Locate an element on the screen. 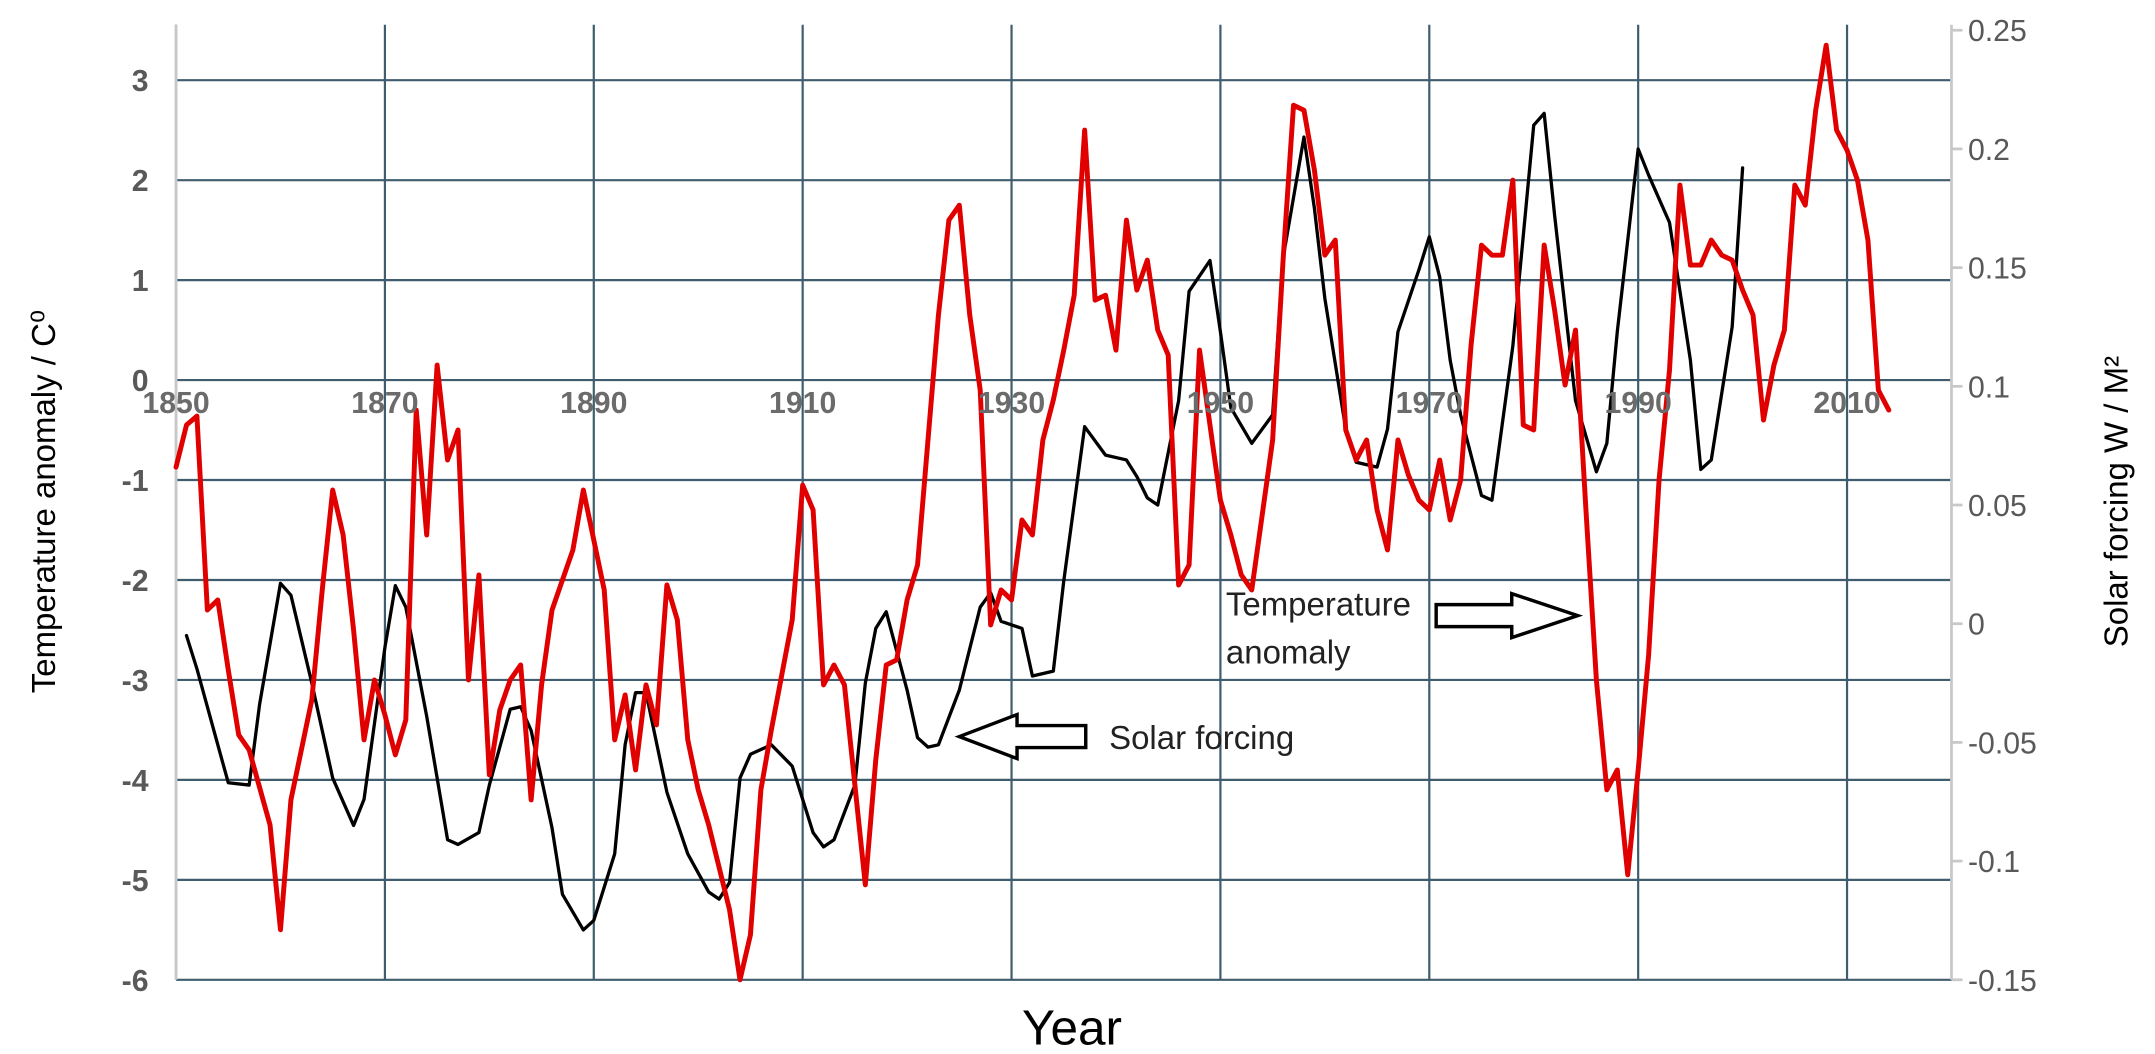 The image size is (2155, 1054). x-tick-label: 1890 is located at coordinates (593, 403).